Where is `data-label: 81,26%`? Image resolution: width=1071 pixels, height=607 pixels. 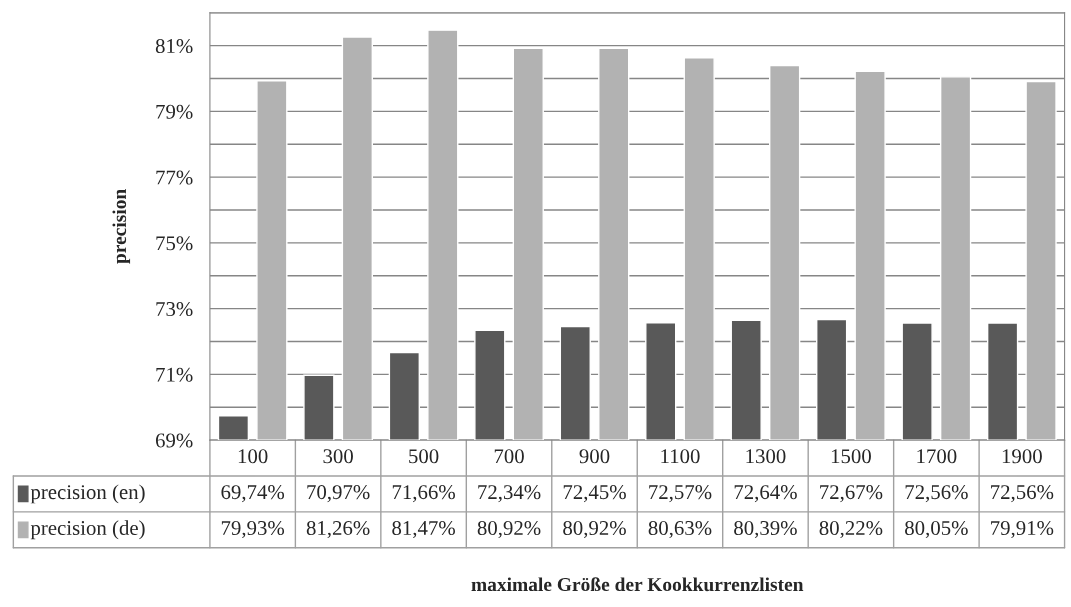 data-label: 81,26% is located at coordinates (338, 529).